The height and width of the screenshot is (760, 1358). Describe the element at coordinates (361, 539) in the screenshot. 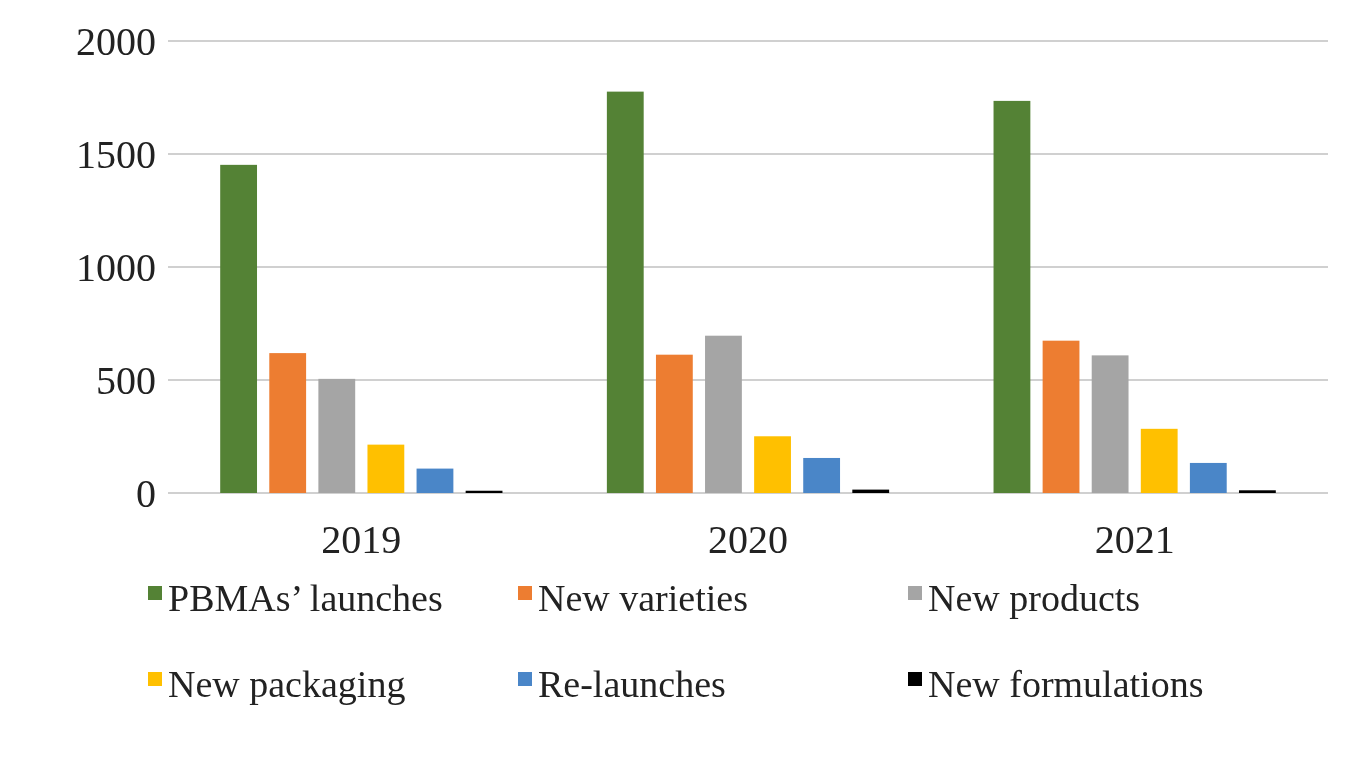

I see `x-tick-label: 2019` at that location.